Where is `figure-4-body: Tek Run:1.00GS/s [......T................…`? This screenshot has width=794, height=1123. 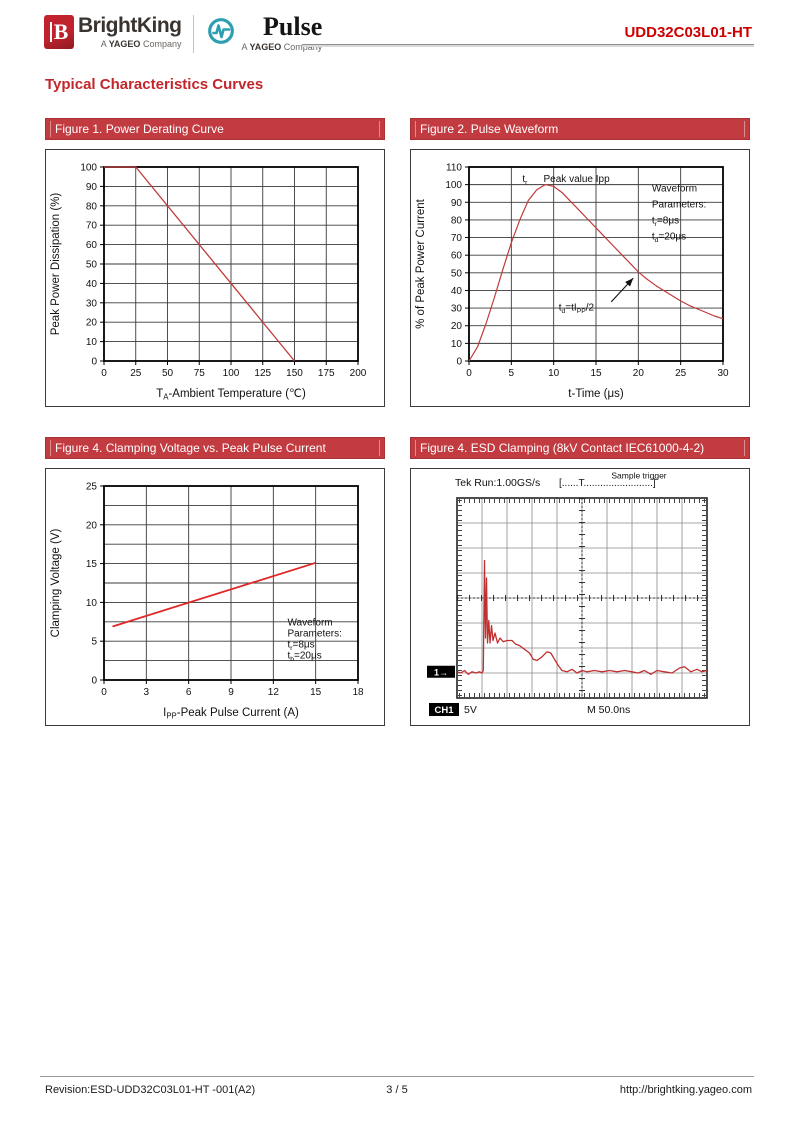
figure-4-body: Tek Run:1.00GS/s [......T................… is located at coordinates (580, 597).